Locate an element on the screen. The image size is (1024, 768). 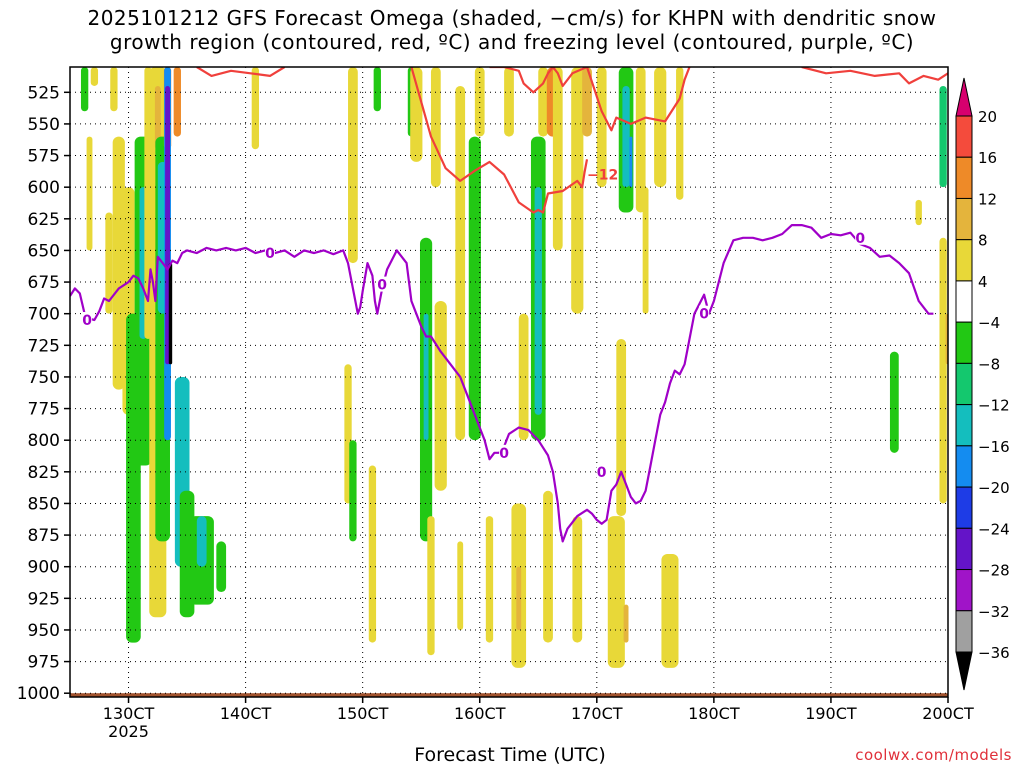
y-tick-label: 725 is located at coordinates (44, 346).